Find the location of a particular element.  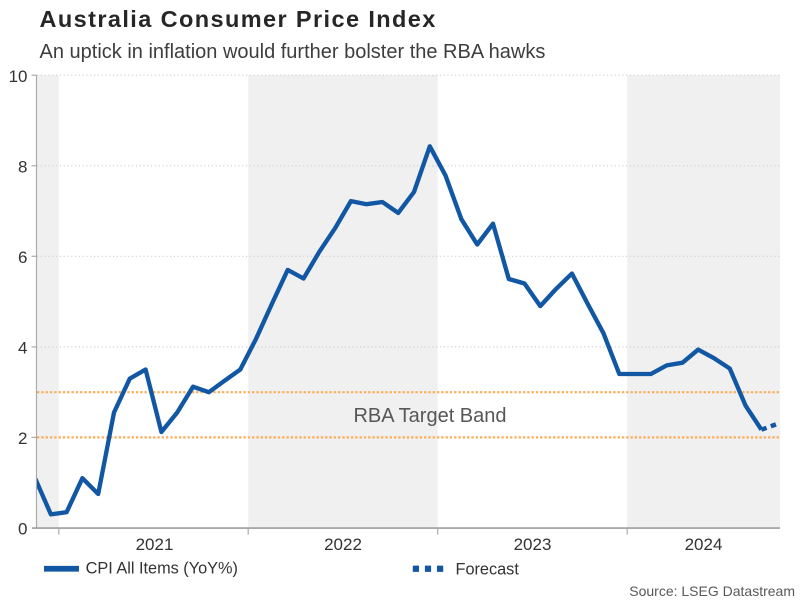

svg-text: 2 is located at coordinates (22, 438).